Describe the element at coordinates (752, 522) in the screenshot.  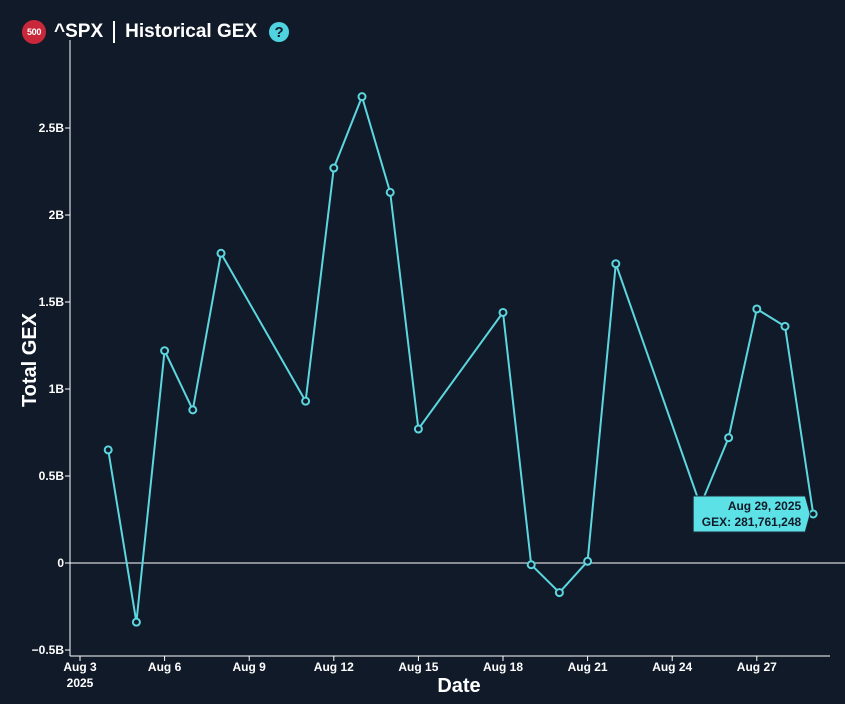
I see `tooltip-value: GEX: 281,761,248` at that location.